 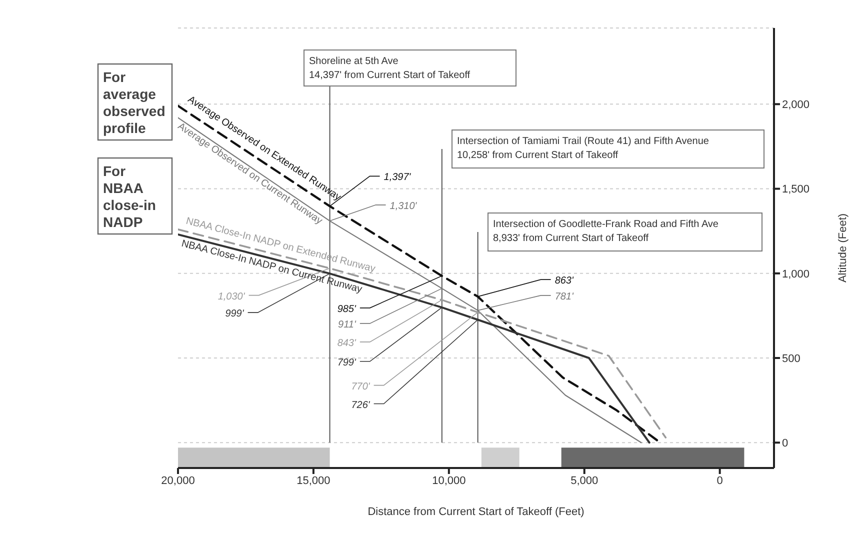 What do you see at coordinates (476, 512) in the screenshot?
I see `x-axis-title: Distance from Current Start of Takeoff (Feet)` at bounding box center [476, 512].